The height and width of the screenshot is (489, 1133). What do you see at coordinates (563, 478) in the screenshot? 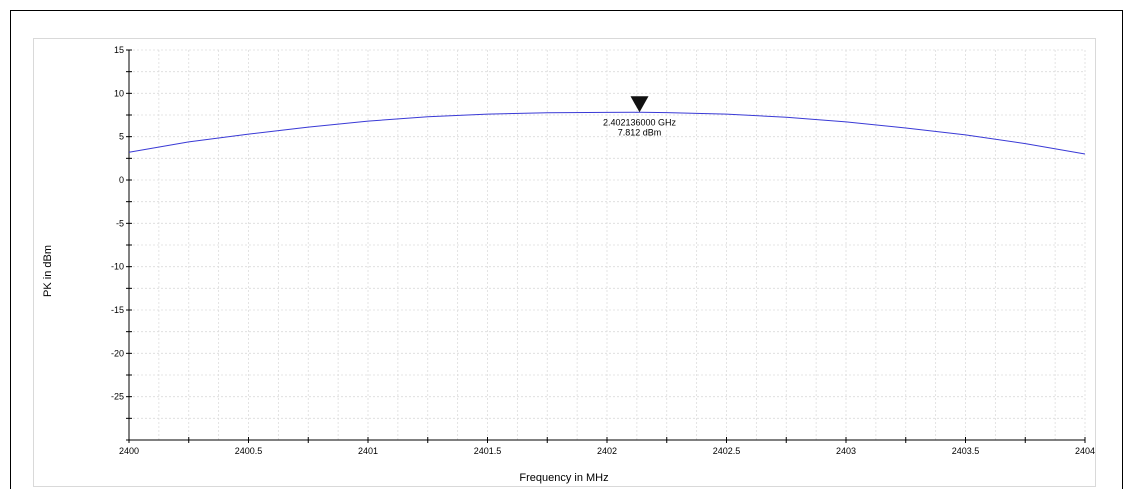
I see `x-axis-title: Frequency in MHz` at bounding box center [563, 478].